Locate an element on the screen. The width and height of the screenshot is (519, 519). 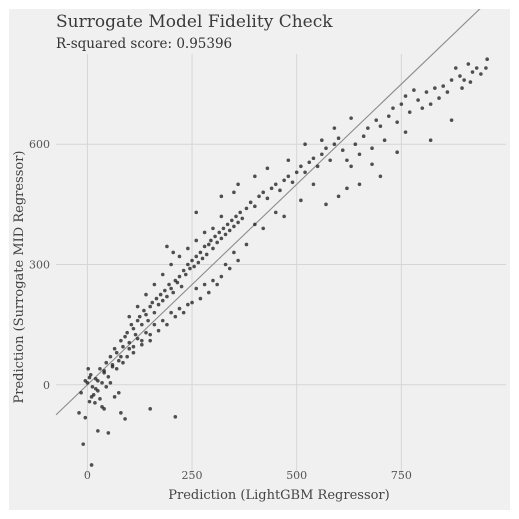
y-tick-label: 0 is located at coordinates (46, 385).